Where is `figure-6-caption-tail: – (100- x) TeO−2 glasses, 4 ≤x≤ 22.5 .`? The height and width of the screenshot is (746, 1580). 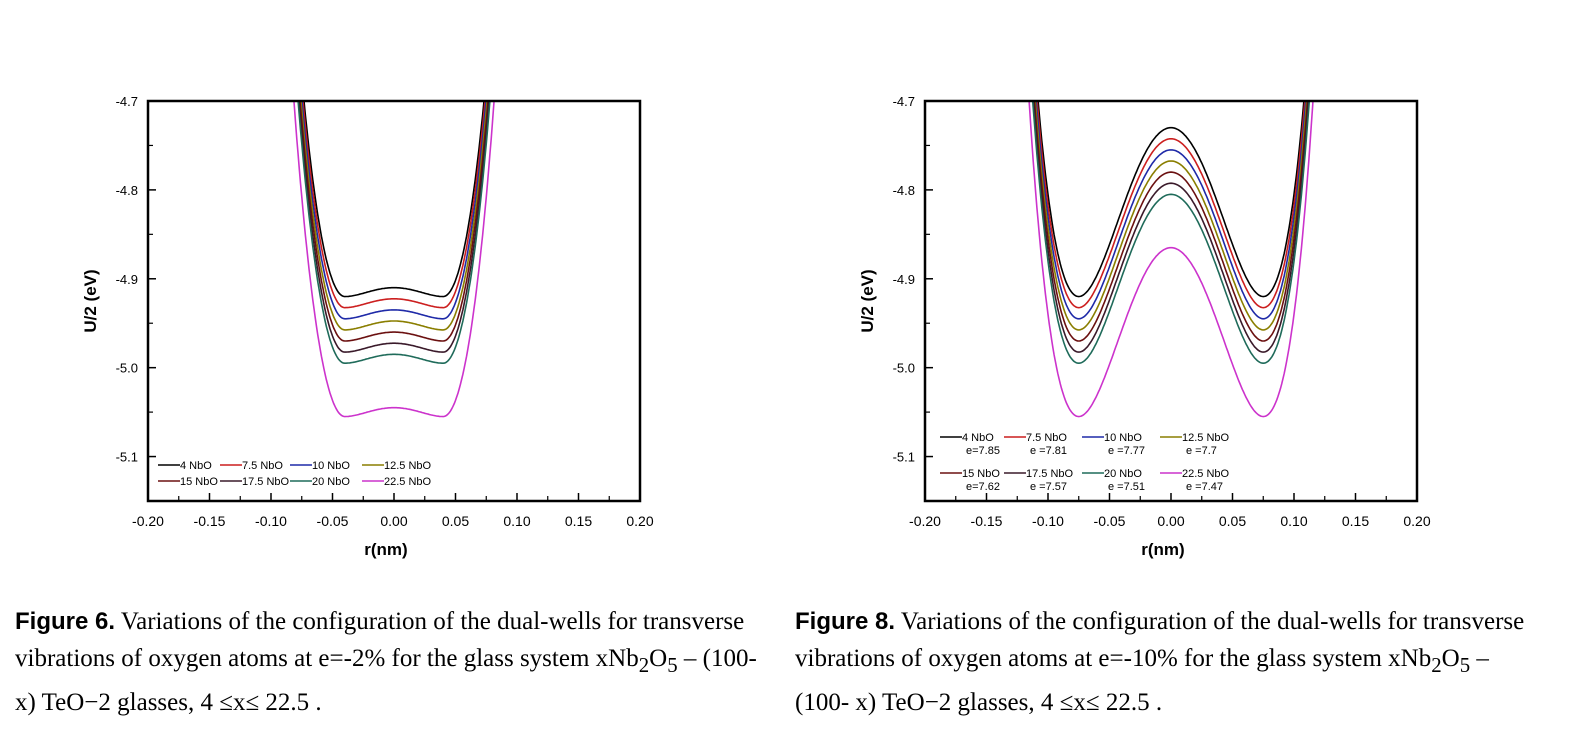
figure-6-caption-tail: – (100- x) TeO−2 glasses, 4 ≤x≤ 22.5 . is located at coordinates (386, 680).